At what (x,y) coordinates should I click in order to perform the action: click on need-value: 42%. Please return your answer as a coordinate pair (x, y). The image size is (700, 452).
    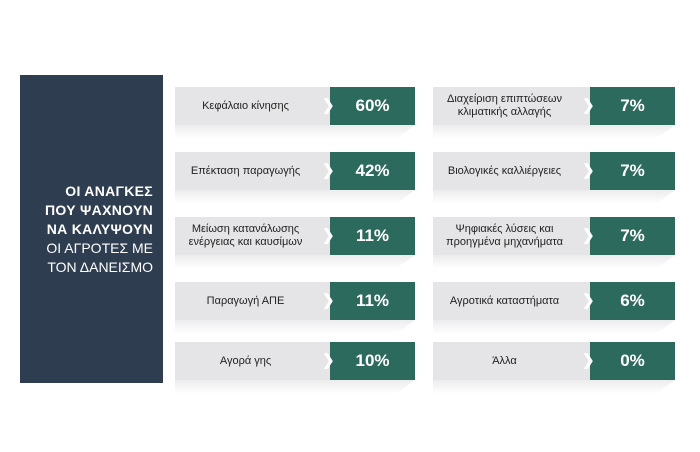
    Looking at the image, I should click on (372, 171).